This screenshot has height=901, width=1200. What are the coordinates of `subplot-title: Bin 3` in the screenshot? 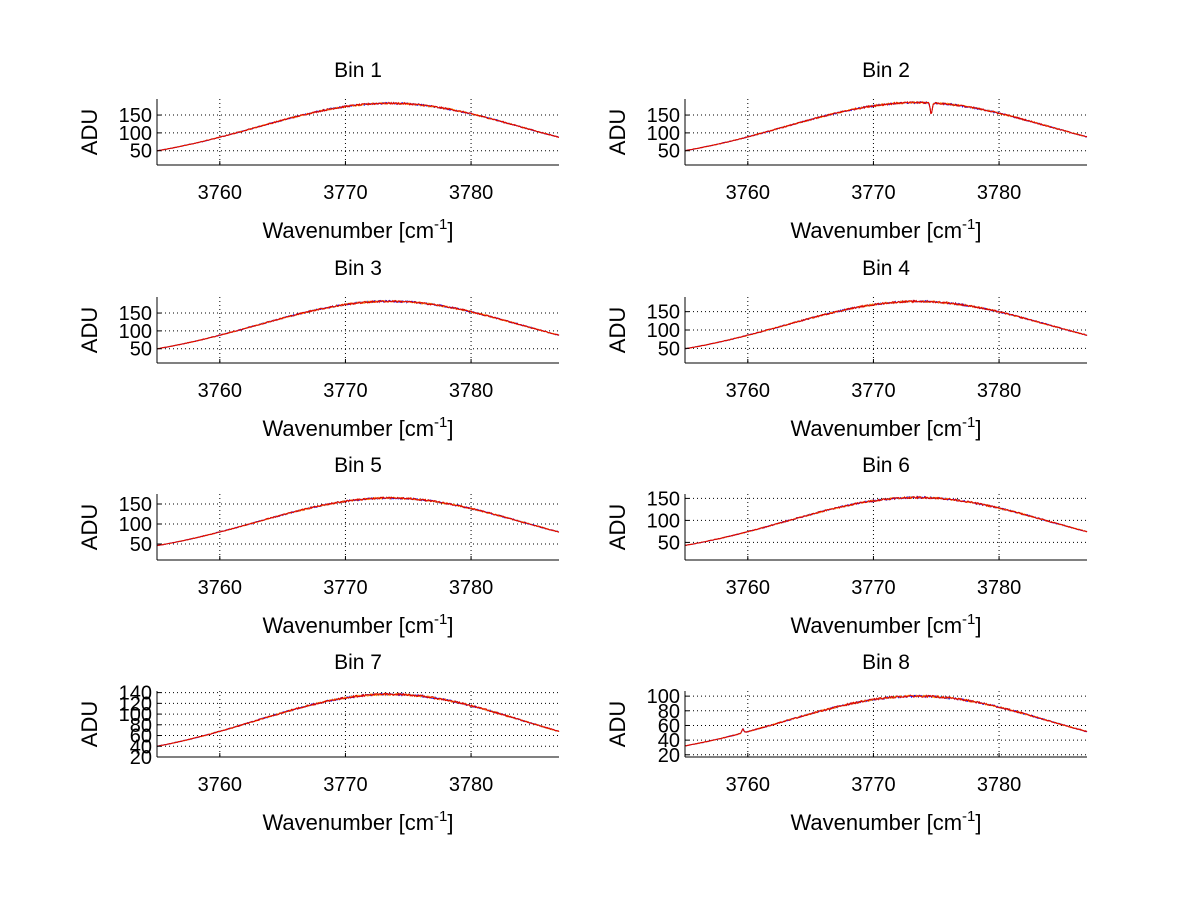 It's located at (358, 268).